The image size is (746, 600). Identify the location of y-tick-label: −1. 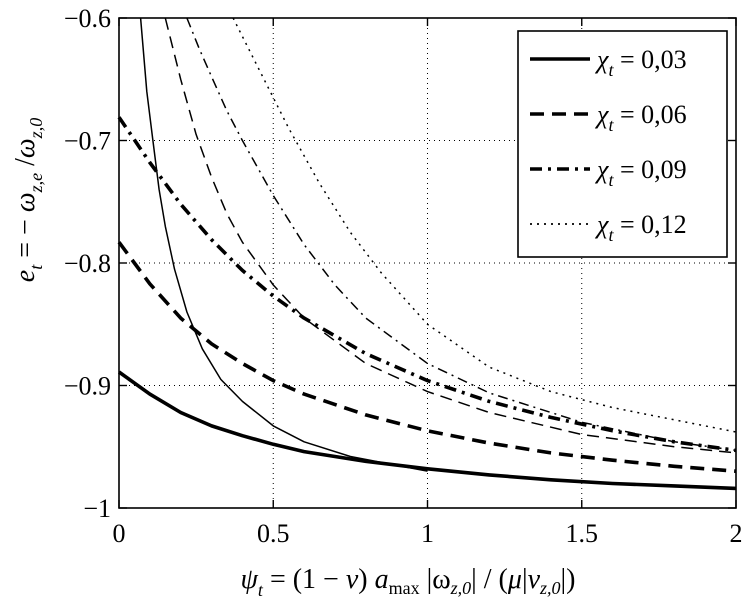
(97, 508).